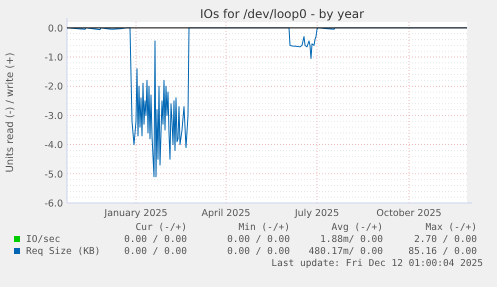 The height and width of the screenshot is (287, 497). What do you see at coordinates (53, 116) in the screenshot?
I see `y-tick-label: -3.0` at bounding box center [53, 116].